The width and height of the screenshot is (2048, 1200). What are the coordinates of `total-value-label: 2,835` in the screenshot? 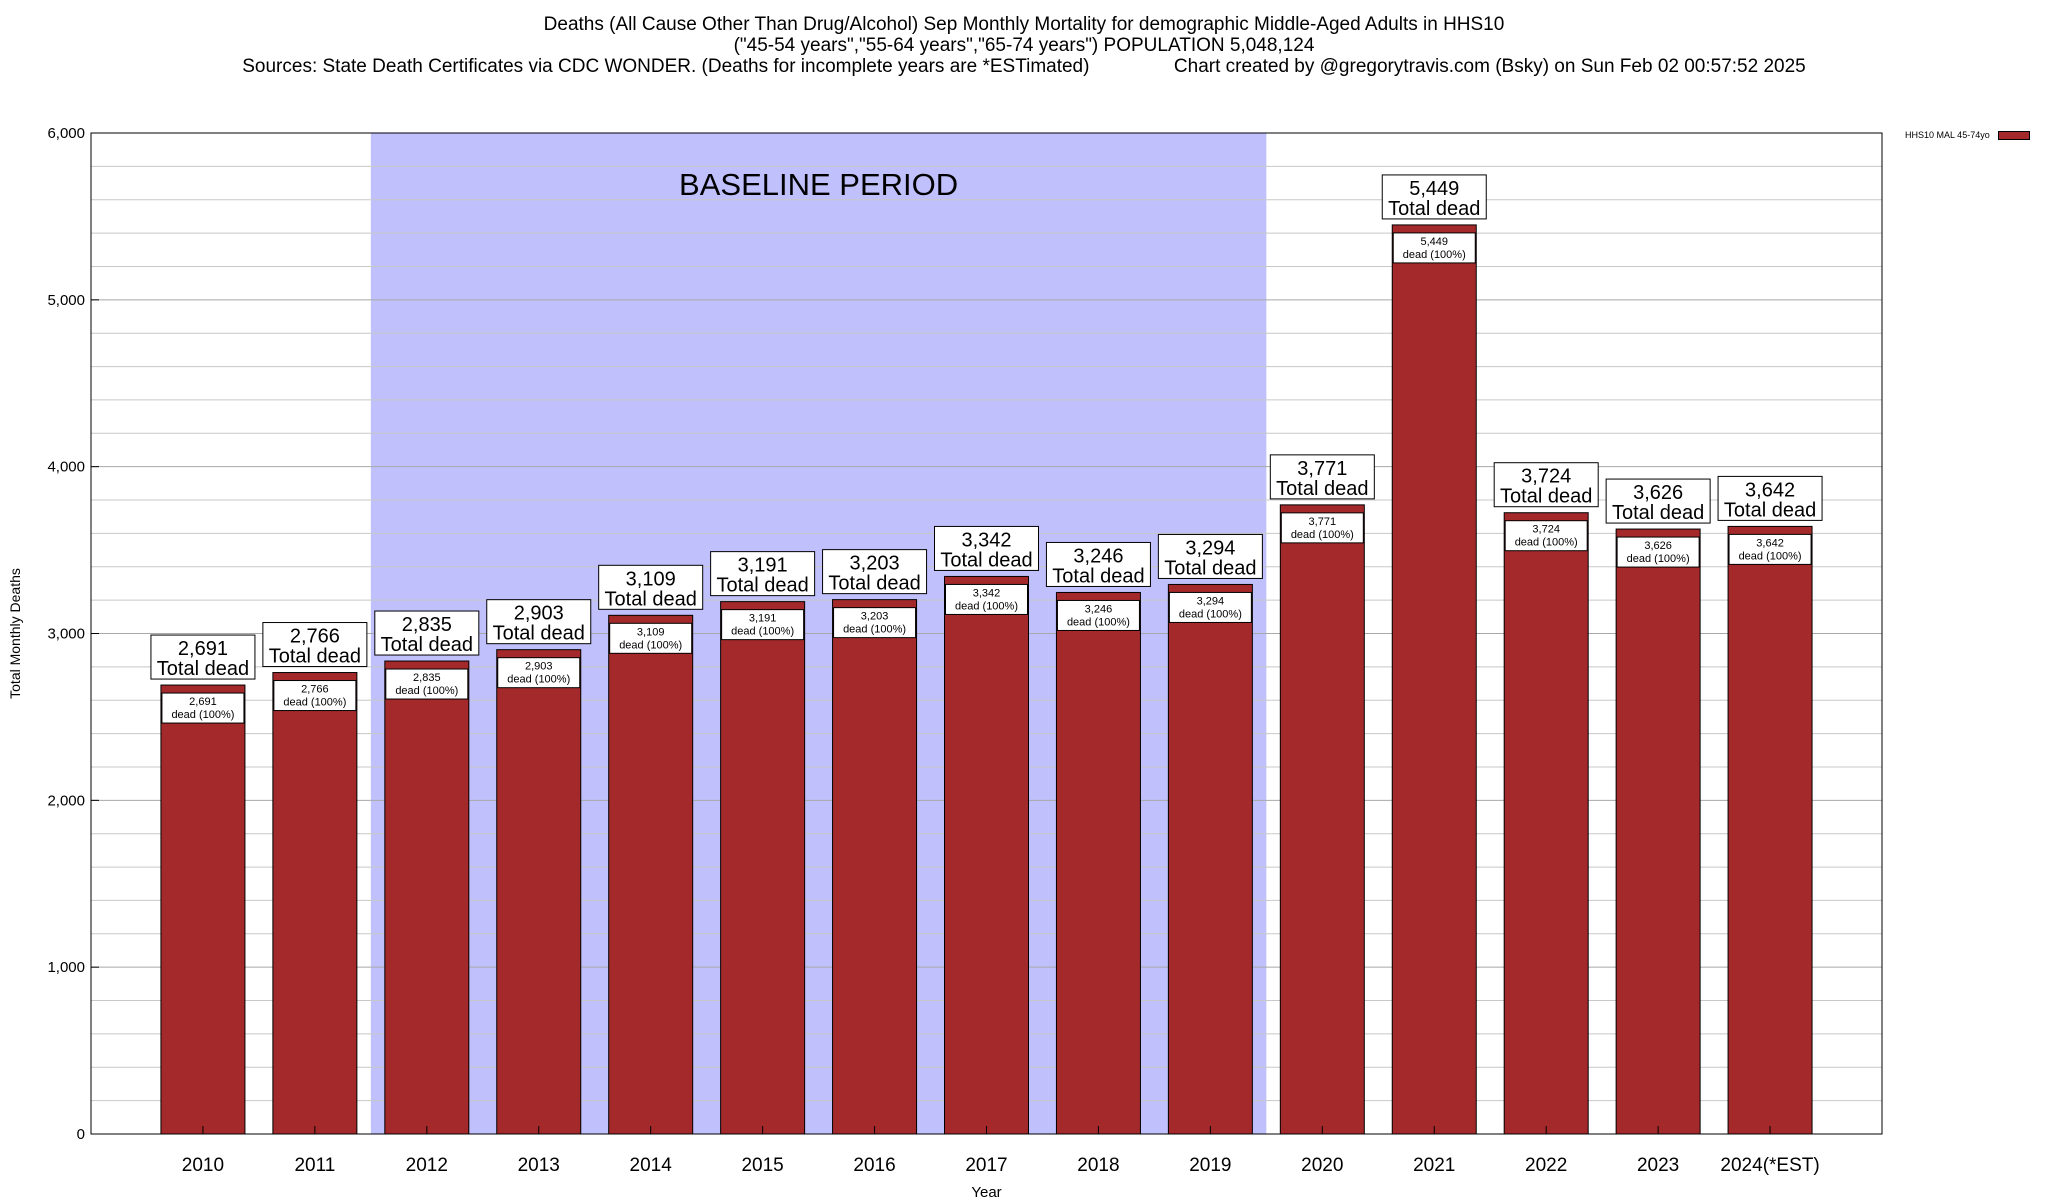 It's located at (427, 625).